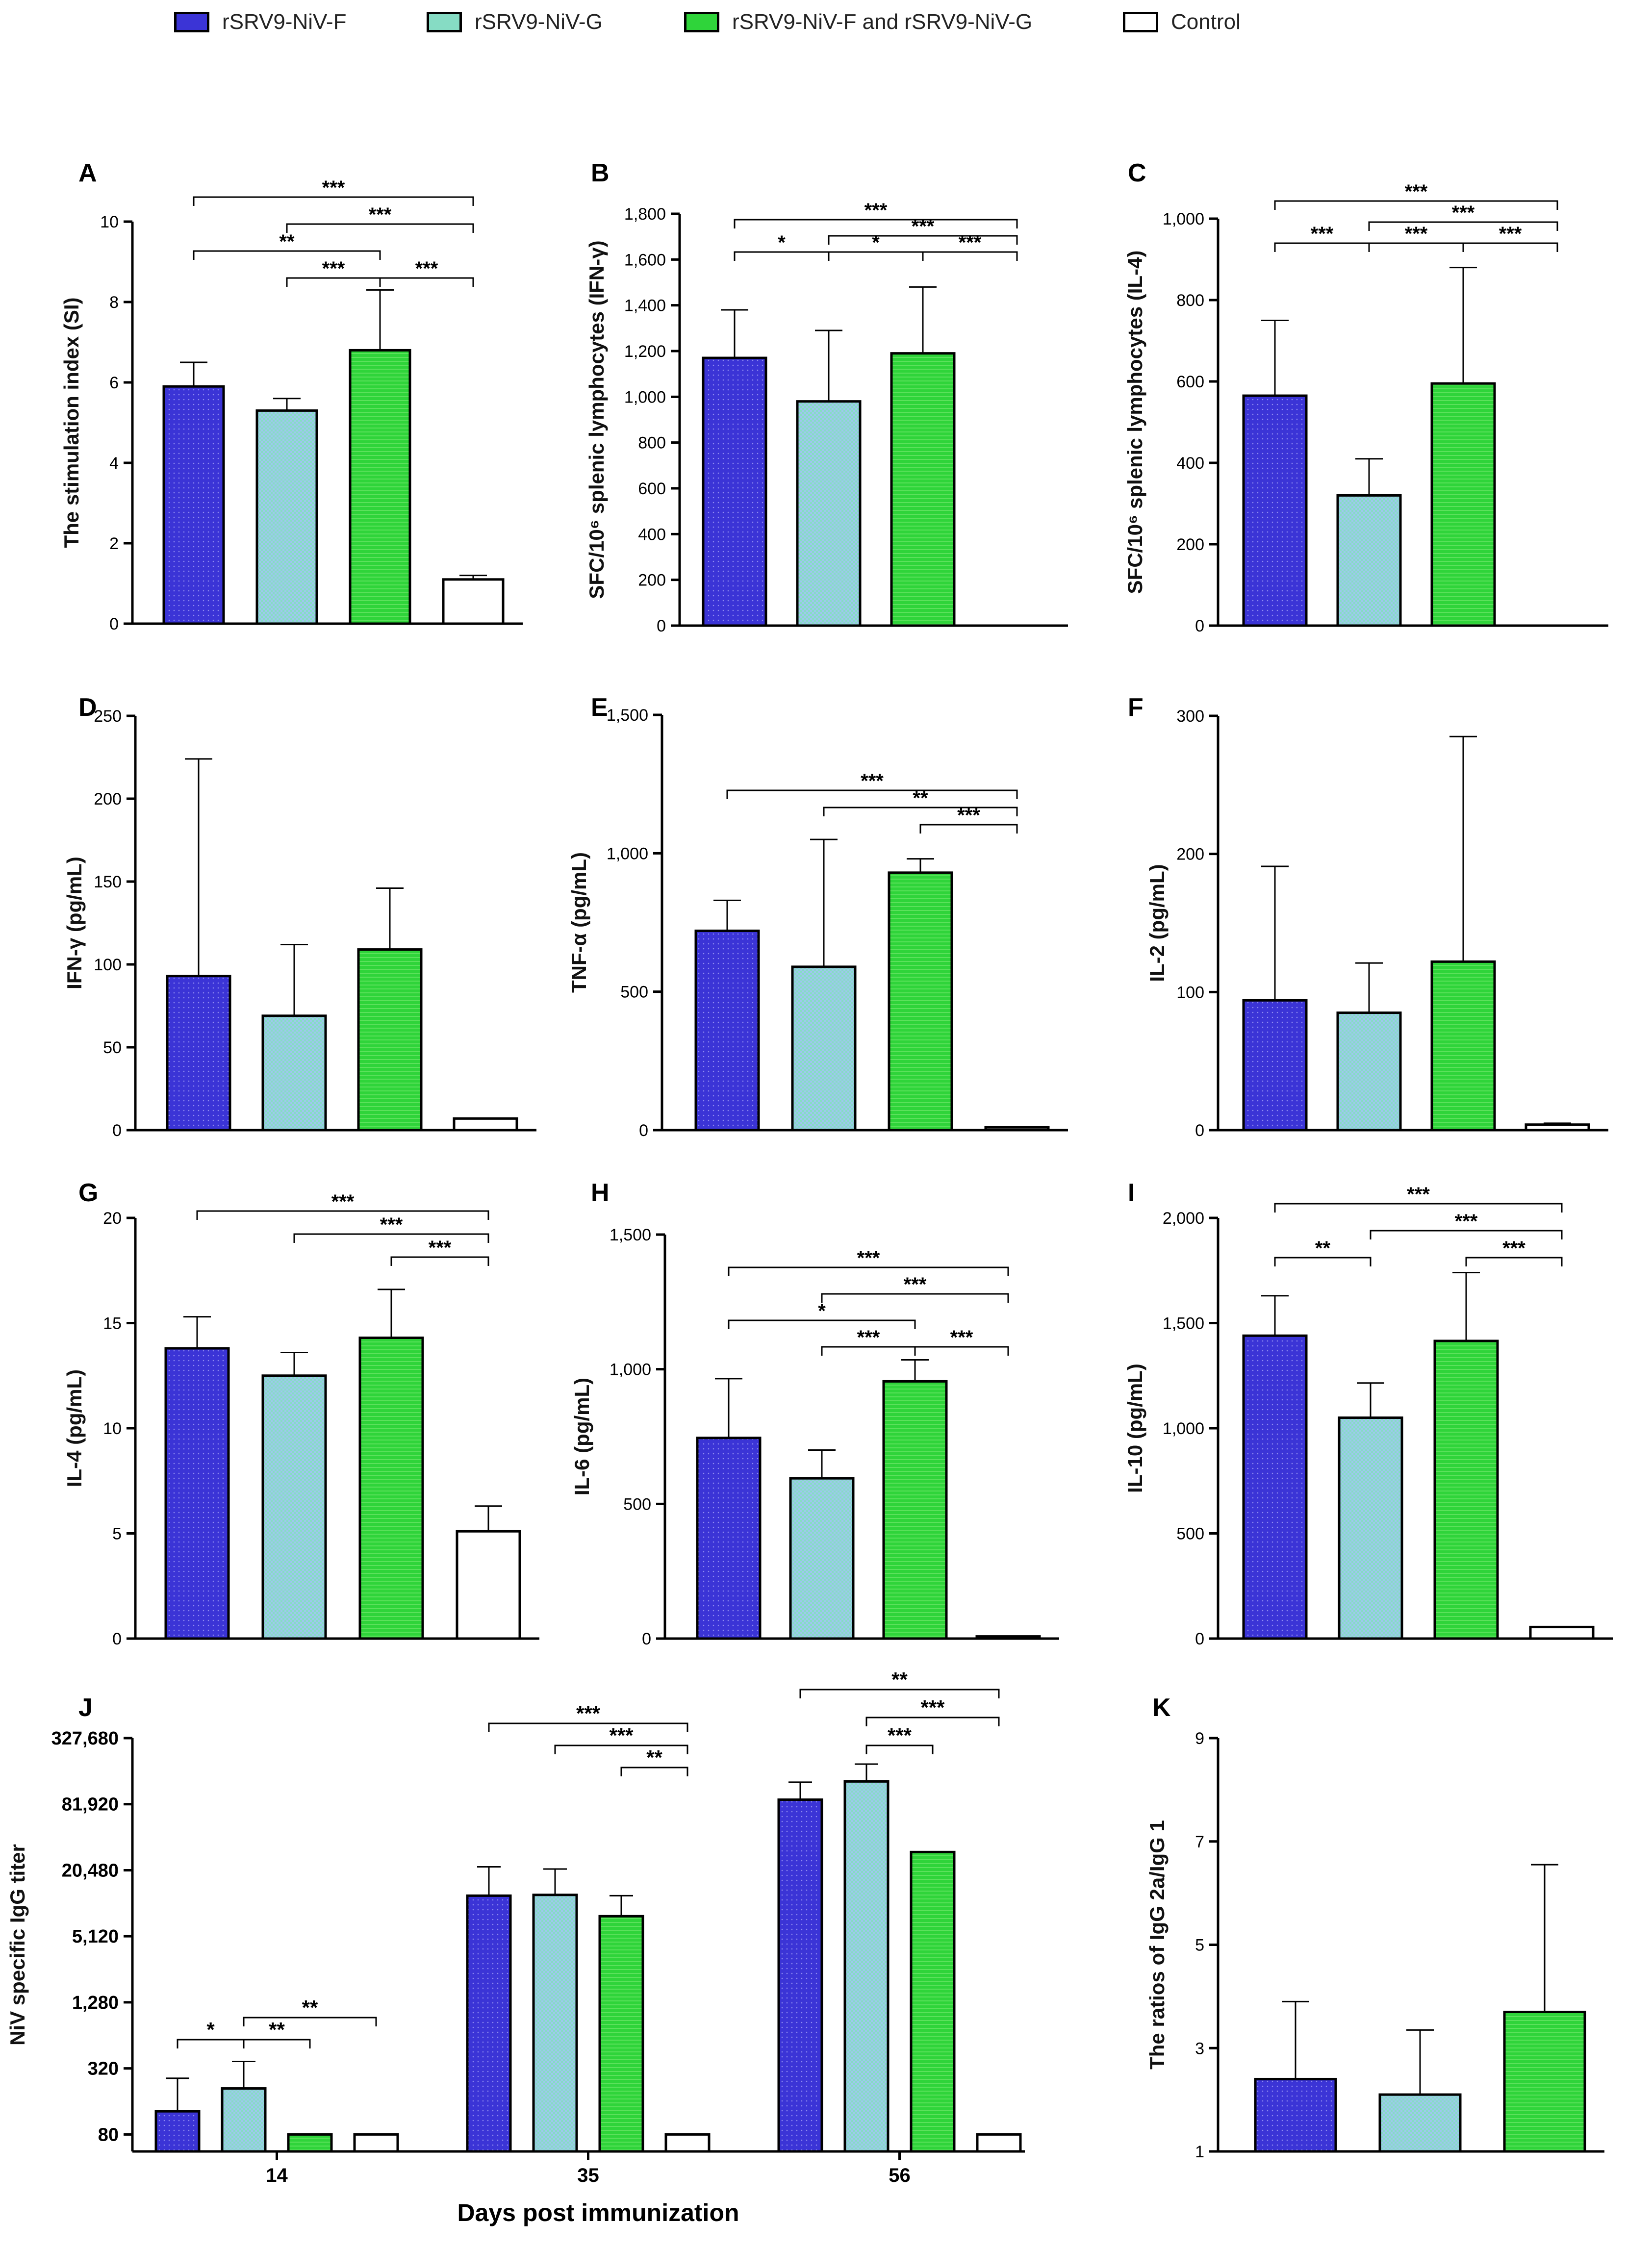 This screenshot has height=2249, width=1652. Describe the element at coordinates (1206, 22) in the screenshot. I see `legend-label-control: Control` at that location.